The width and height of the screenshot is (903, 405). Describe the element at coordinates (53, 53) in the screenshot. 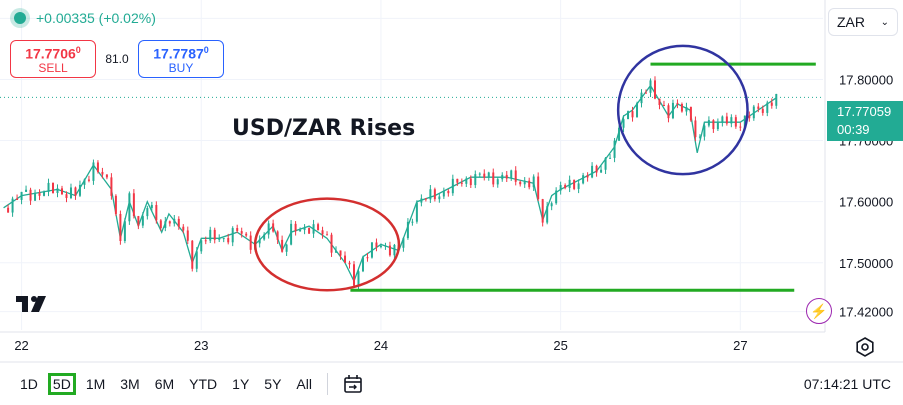

I see `sell-price: 17.77060` at that location.